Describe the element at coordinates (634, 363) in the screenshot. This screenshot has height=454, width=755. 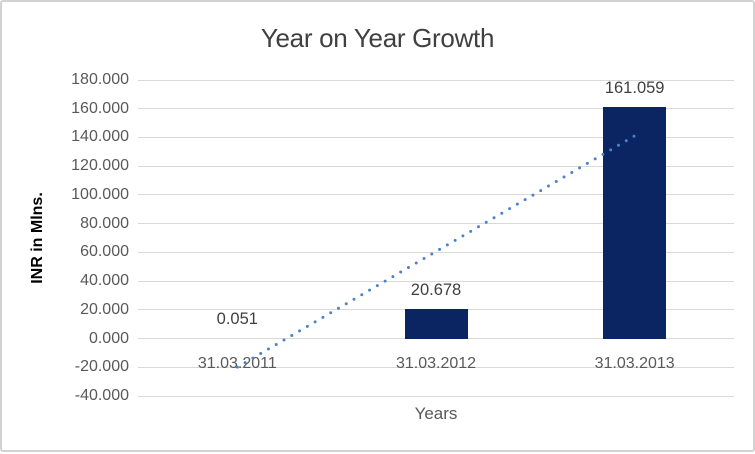
I see `x-tick-label: 31.03.2013` at that location.